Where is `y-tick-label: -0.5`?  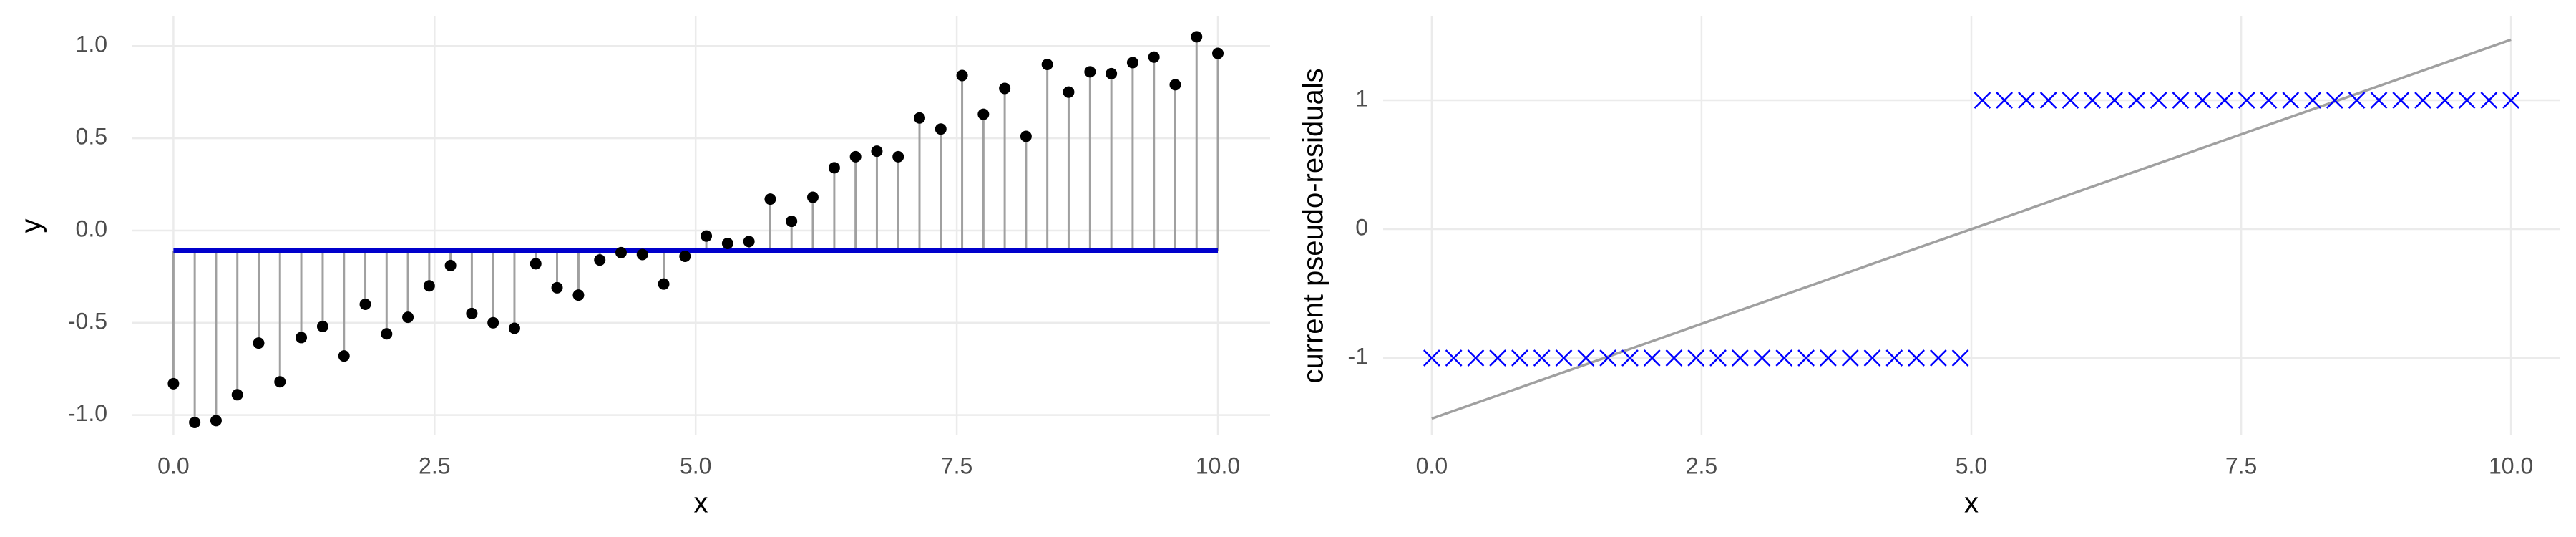
y-tick-label: -0.5 is located at coordinates (87, 321).